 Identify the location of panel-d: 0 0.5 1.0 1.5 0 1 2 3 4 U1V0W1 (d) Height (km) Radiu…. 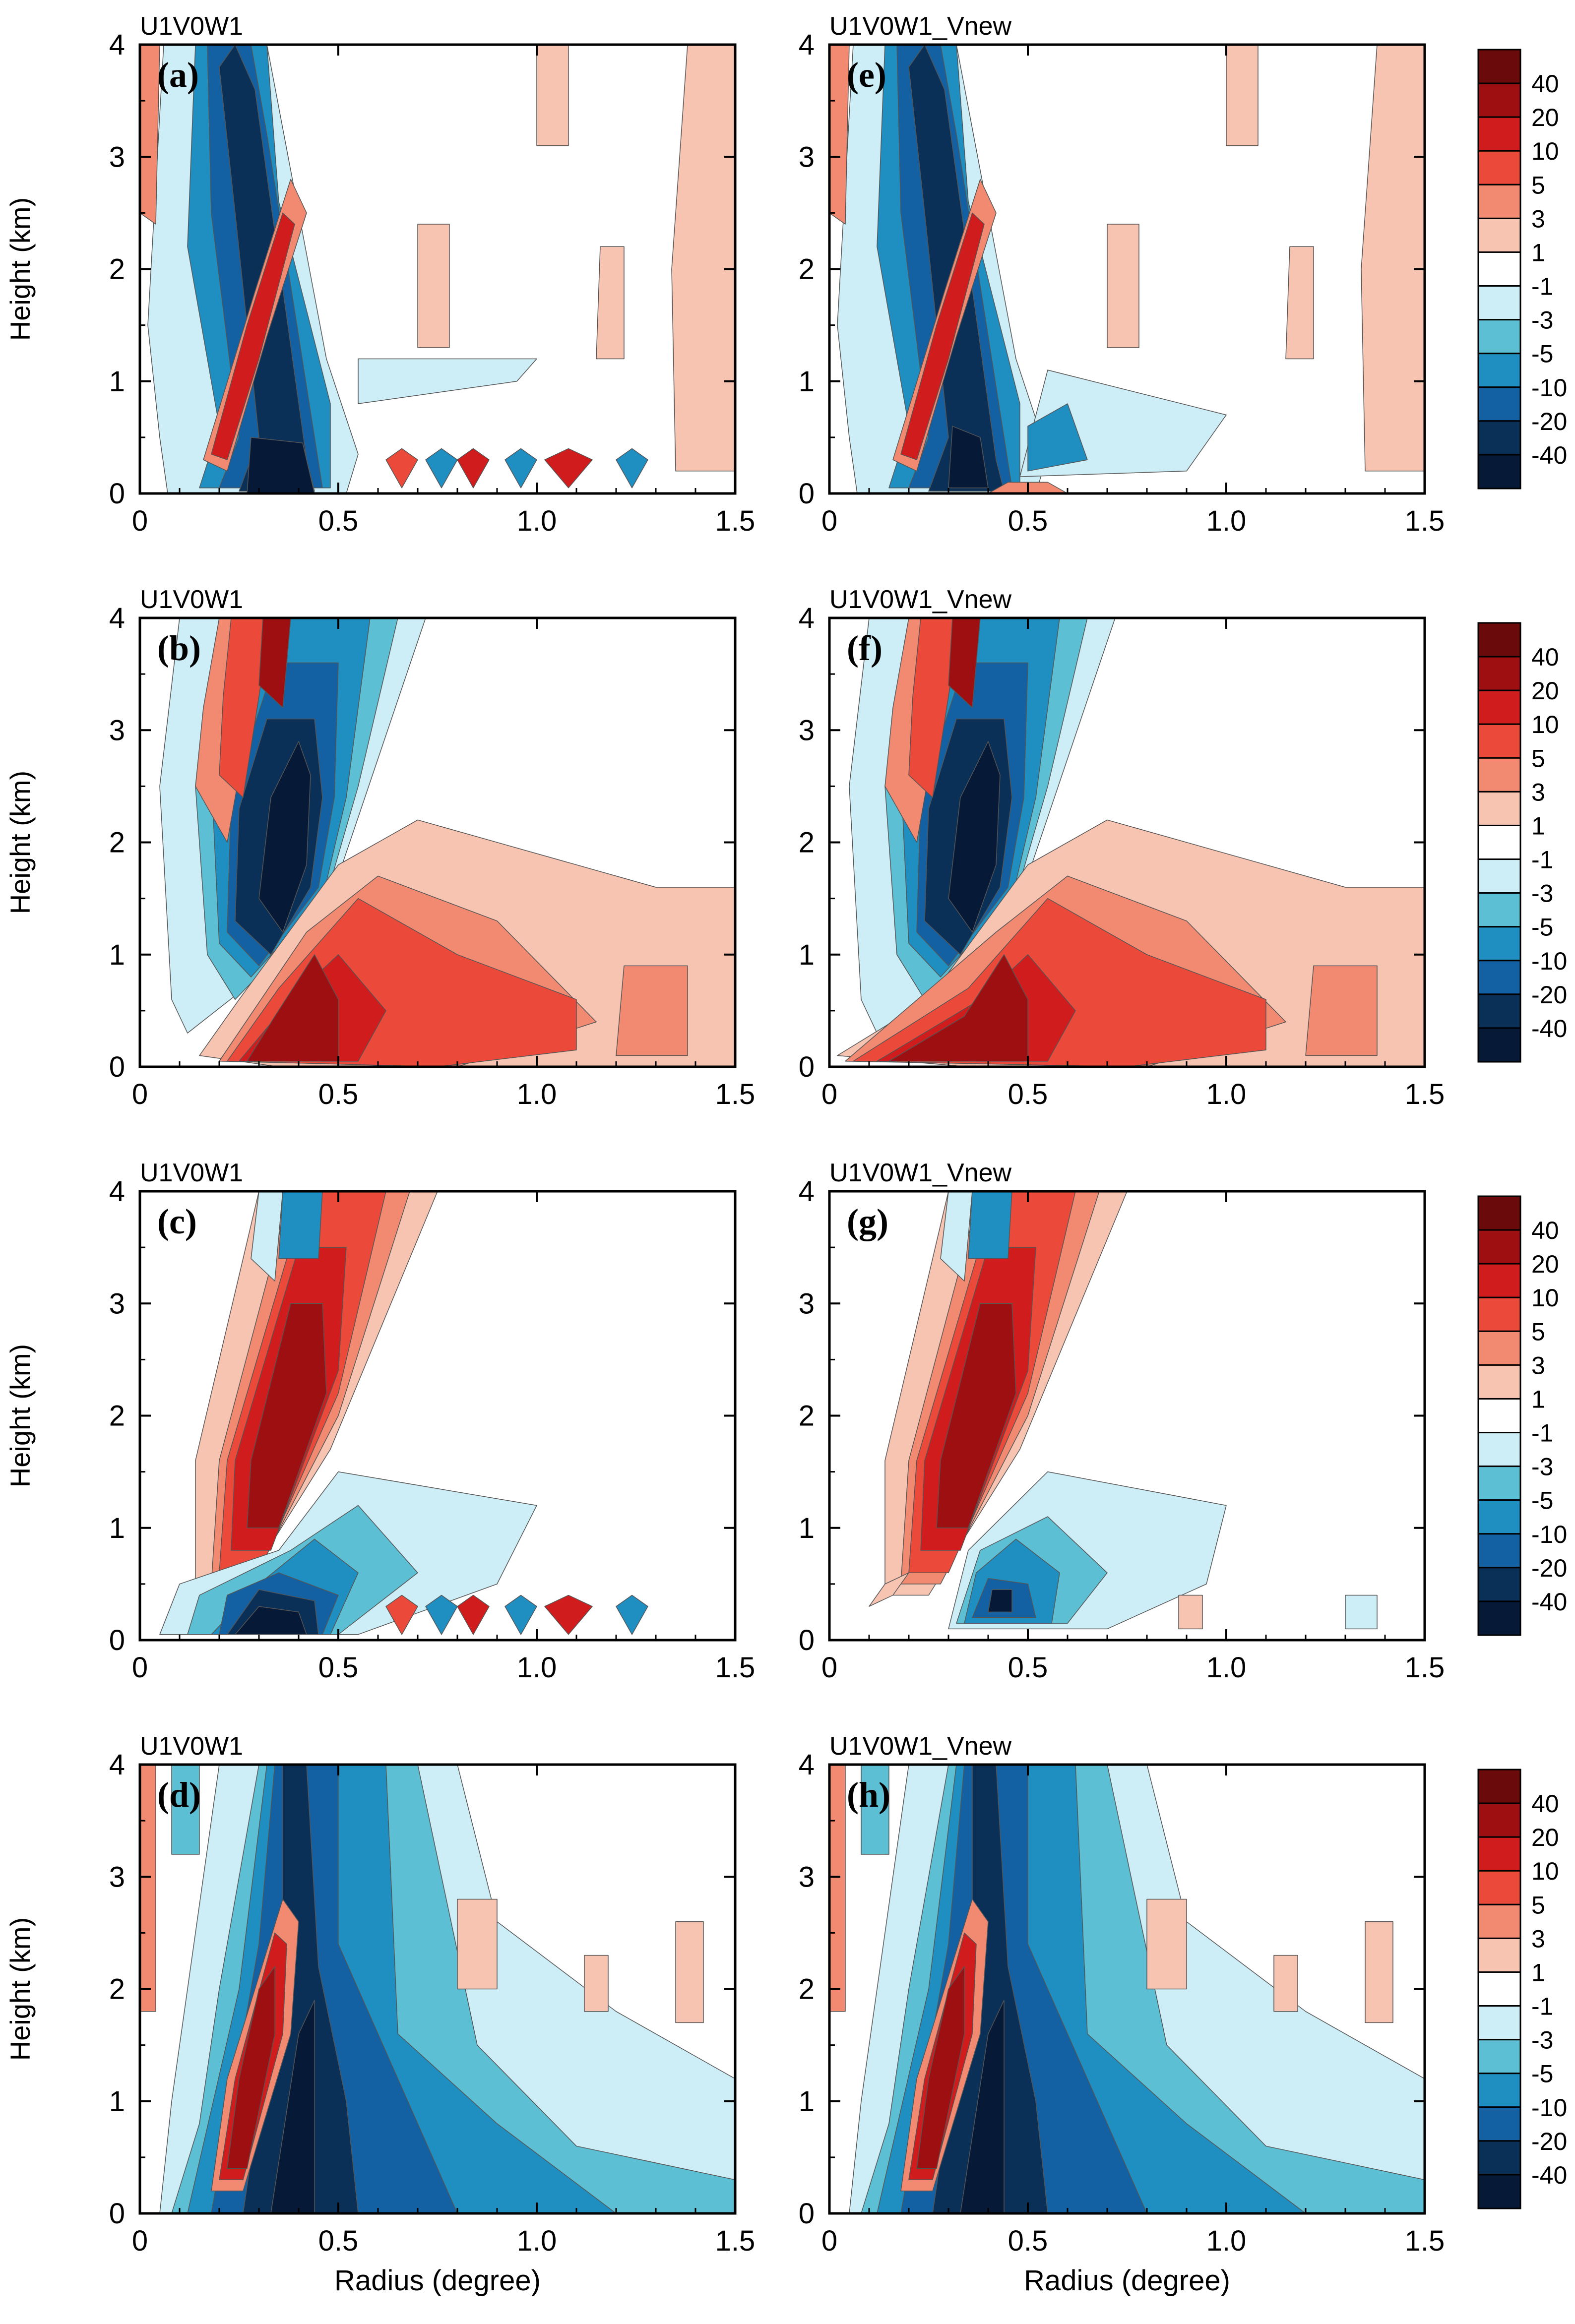
(379, 2015).